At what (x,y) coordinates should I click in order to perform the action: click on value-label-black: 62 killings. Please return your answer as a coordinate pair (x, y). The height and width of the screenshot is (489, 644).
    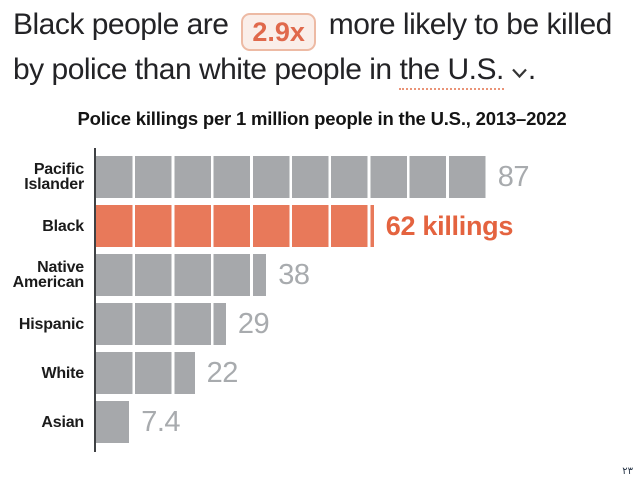
    Looking at the image, I should click on (449, 225).